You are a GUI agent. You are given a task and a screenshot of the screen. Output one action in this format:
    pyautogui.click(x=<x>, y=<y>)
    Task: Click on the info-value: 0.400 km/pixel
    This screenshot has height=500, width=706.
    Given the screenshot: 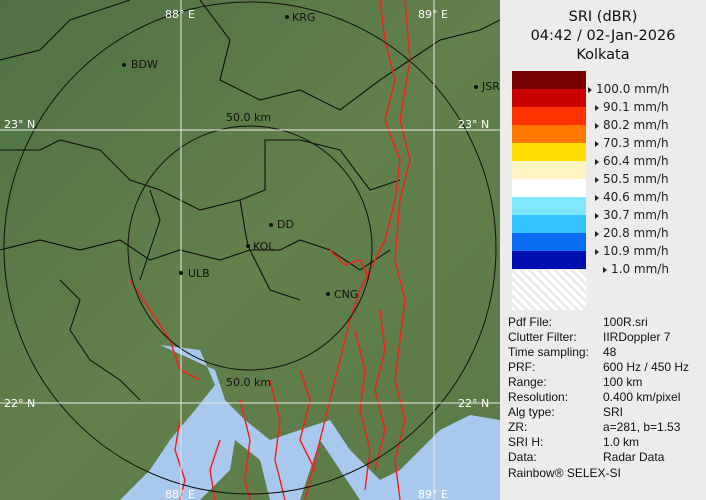 What is the action you would take?
    pyautogui.click(x=642, y=397)
    